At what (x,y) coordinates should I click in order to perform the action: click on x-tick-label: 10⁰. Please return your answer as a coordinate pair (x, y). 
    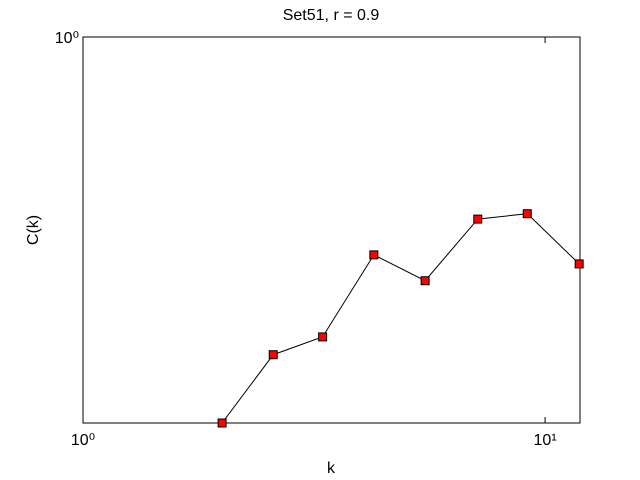
    Looking at the image, I should click on (83, 440).